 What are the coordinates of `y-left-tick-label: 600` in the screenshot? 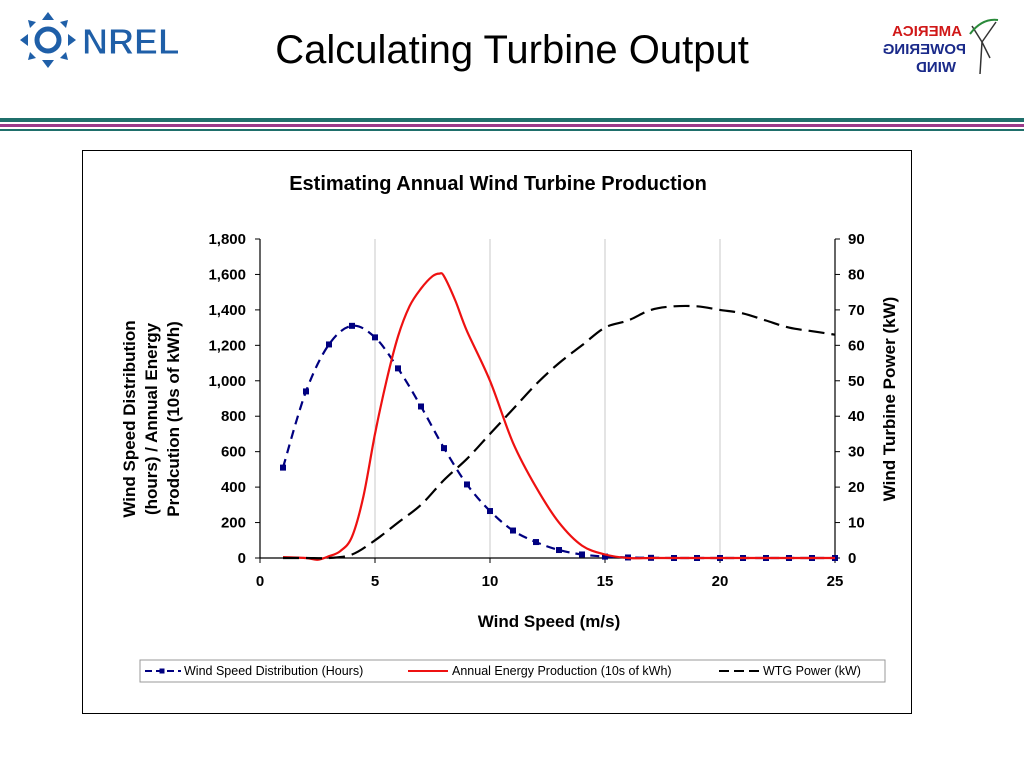 It's located at (233, 452).